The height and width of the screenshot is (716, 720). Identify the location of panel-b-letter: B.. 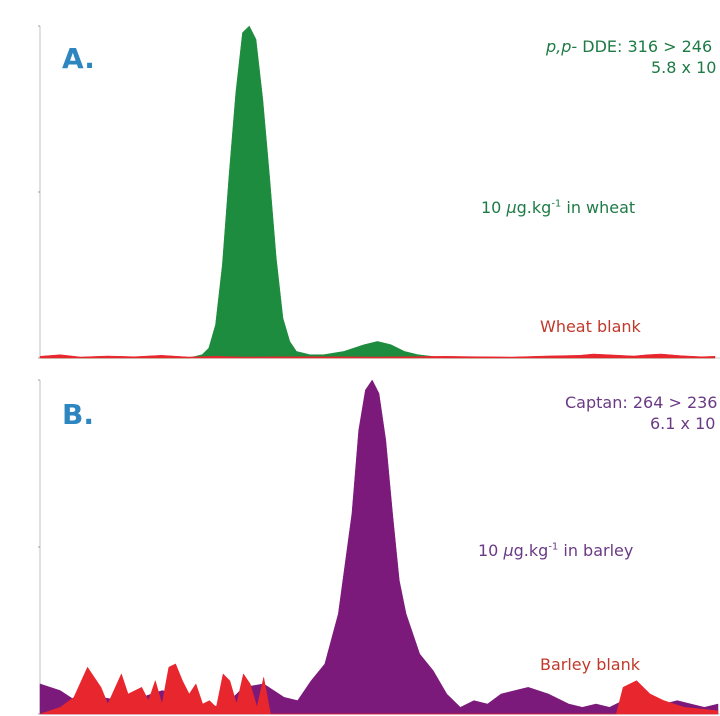
(78, 414).